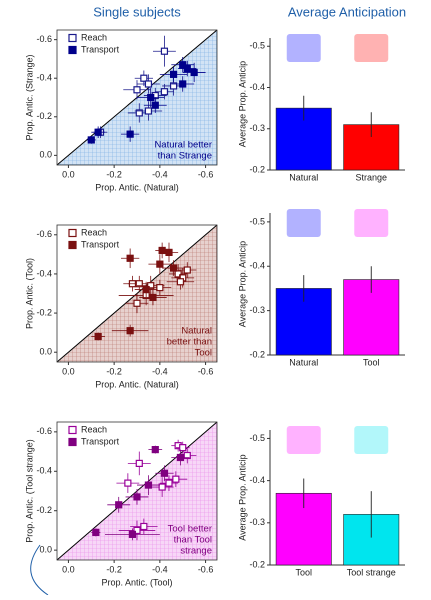 Image resolution: width=431 pixels, height=600 pixels. Describe the element at coordinates (29, 491) in the screenshot. I see `y-axis-label: Prop. Antic. (Tool strange)` at that location.